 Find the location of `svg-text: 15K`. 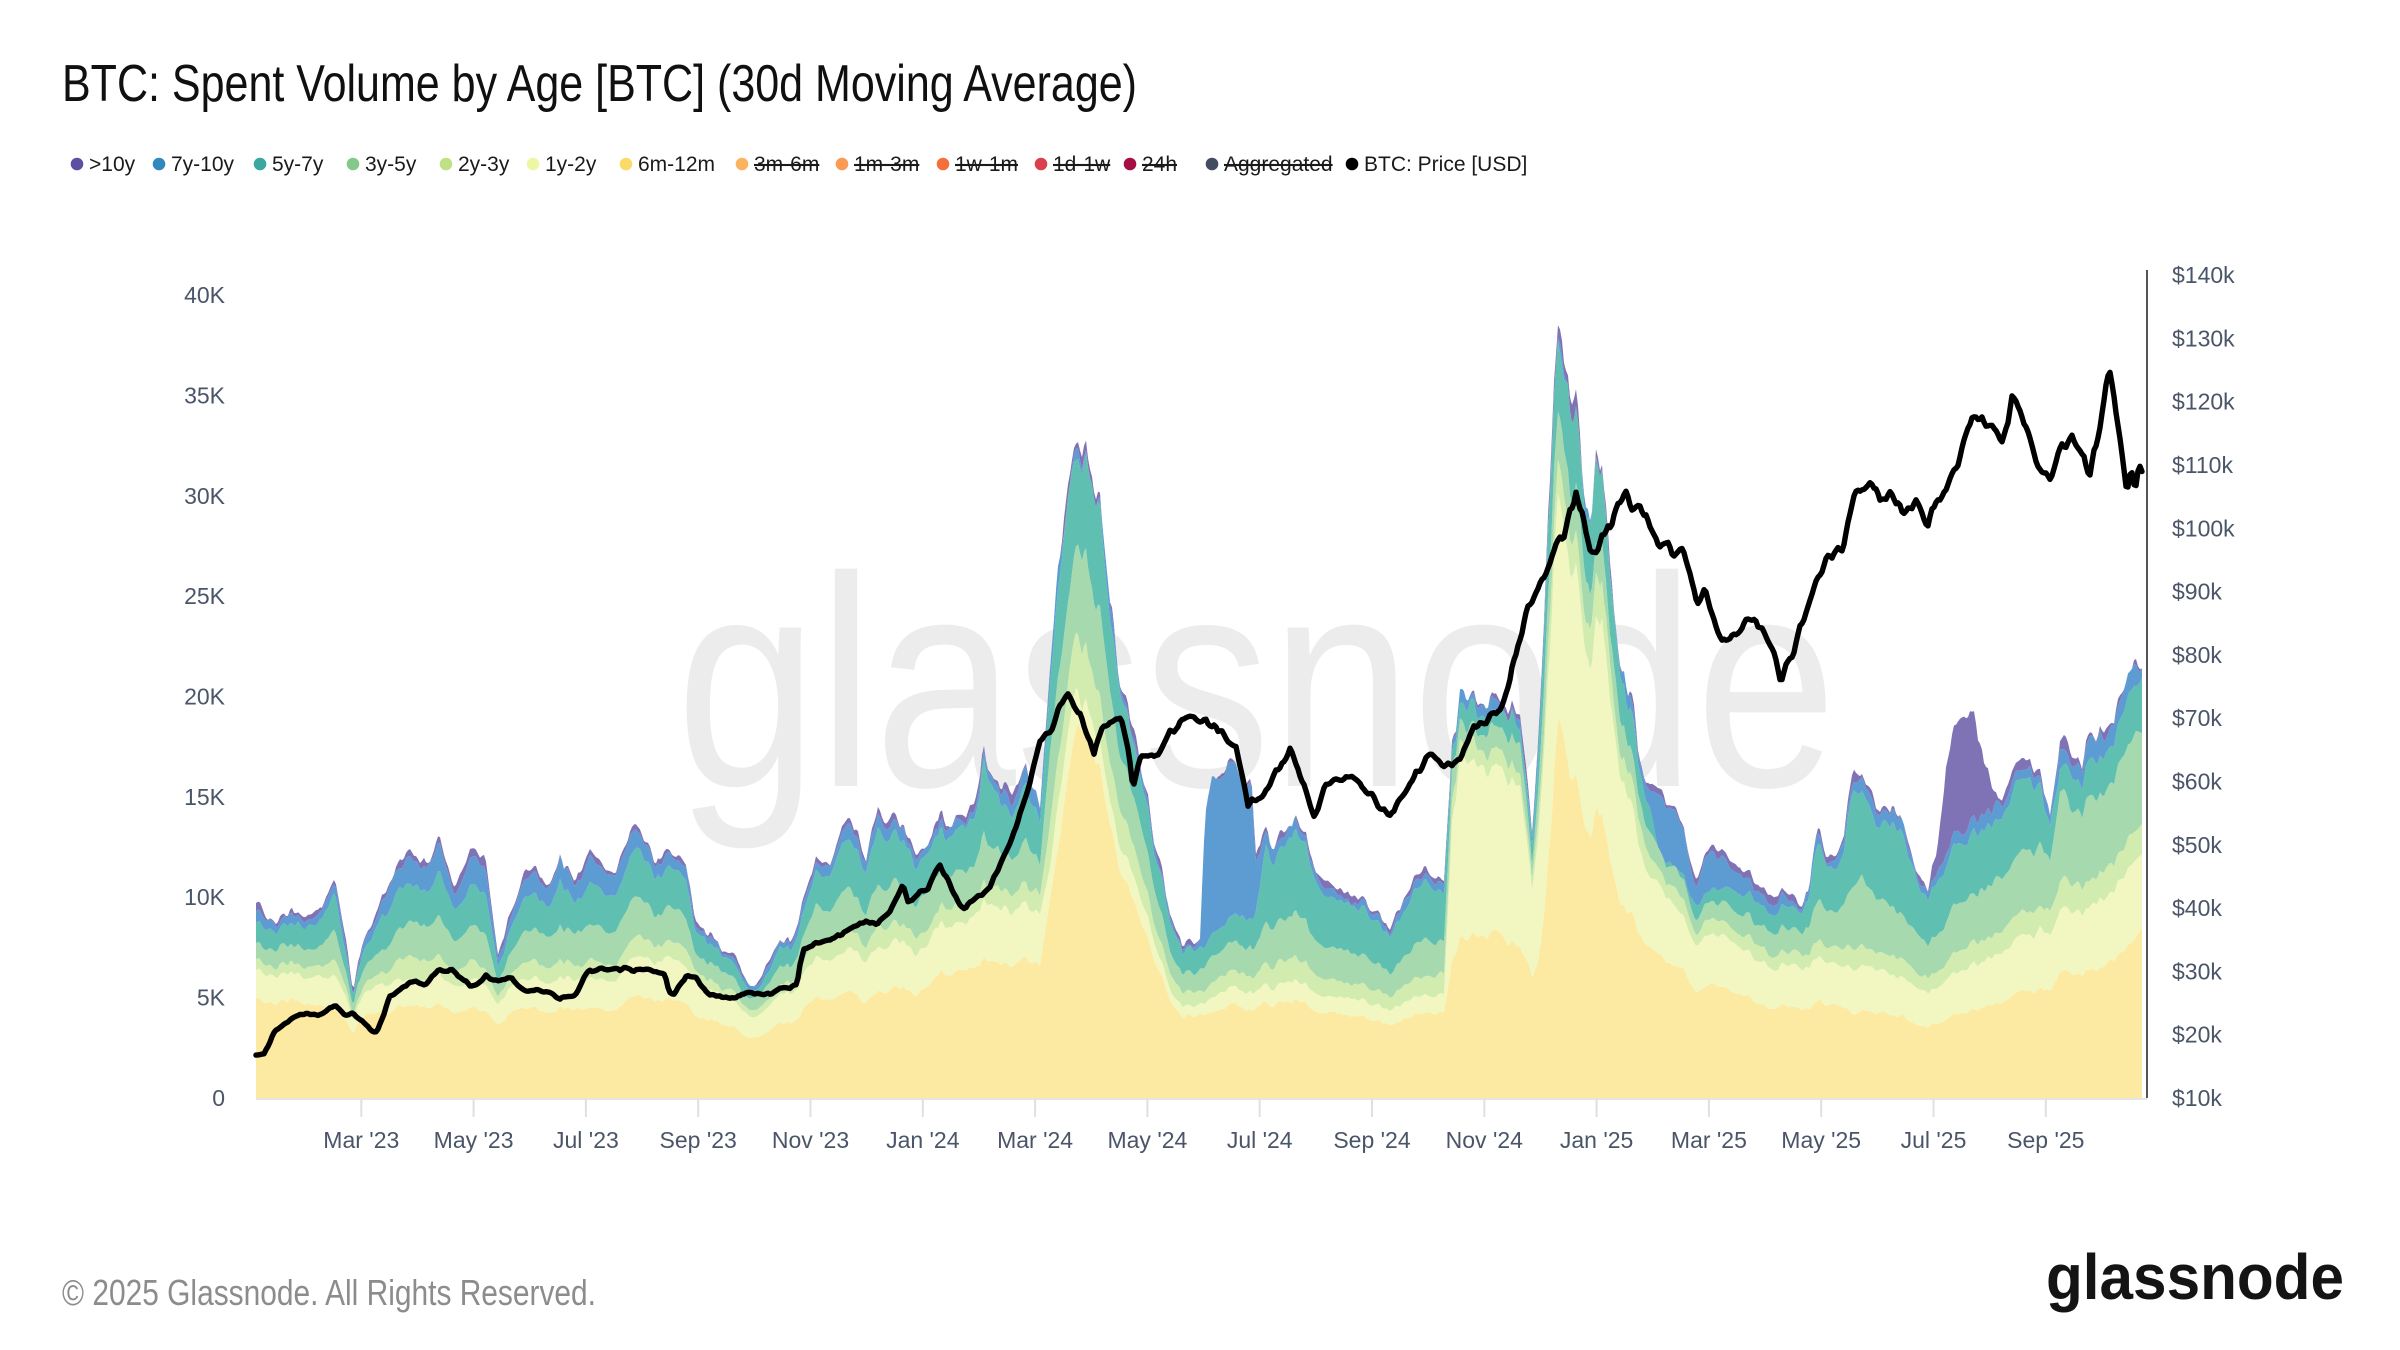

svg-text: 15K is located at coordinates (205, 797).